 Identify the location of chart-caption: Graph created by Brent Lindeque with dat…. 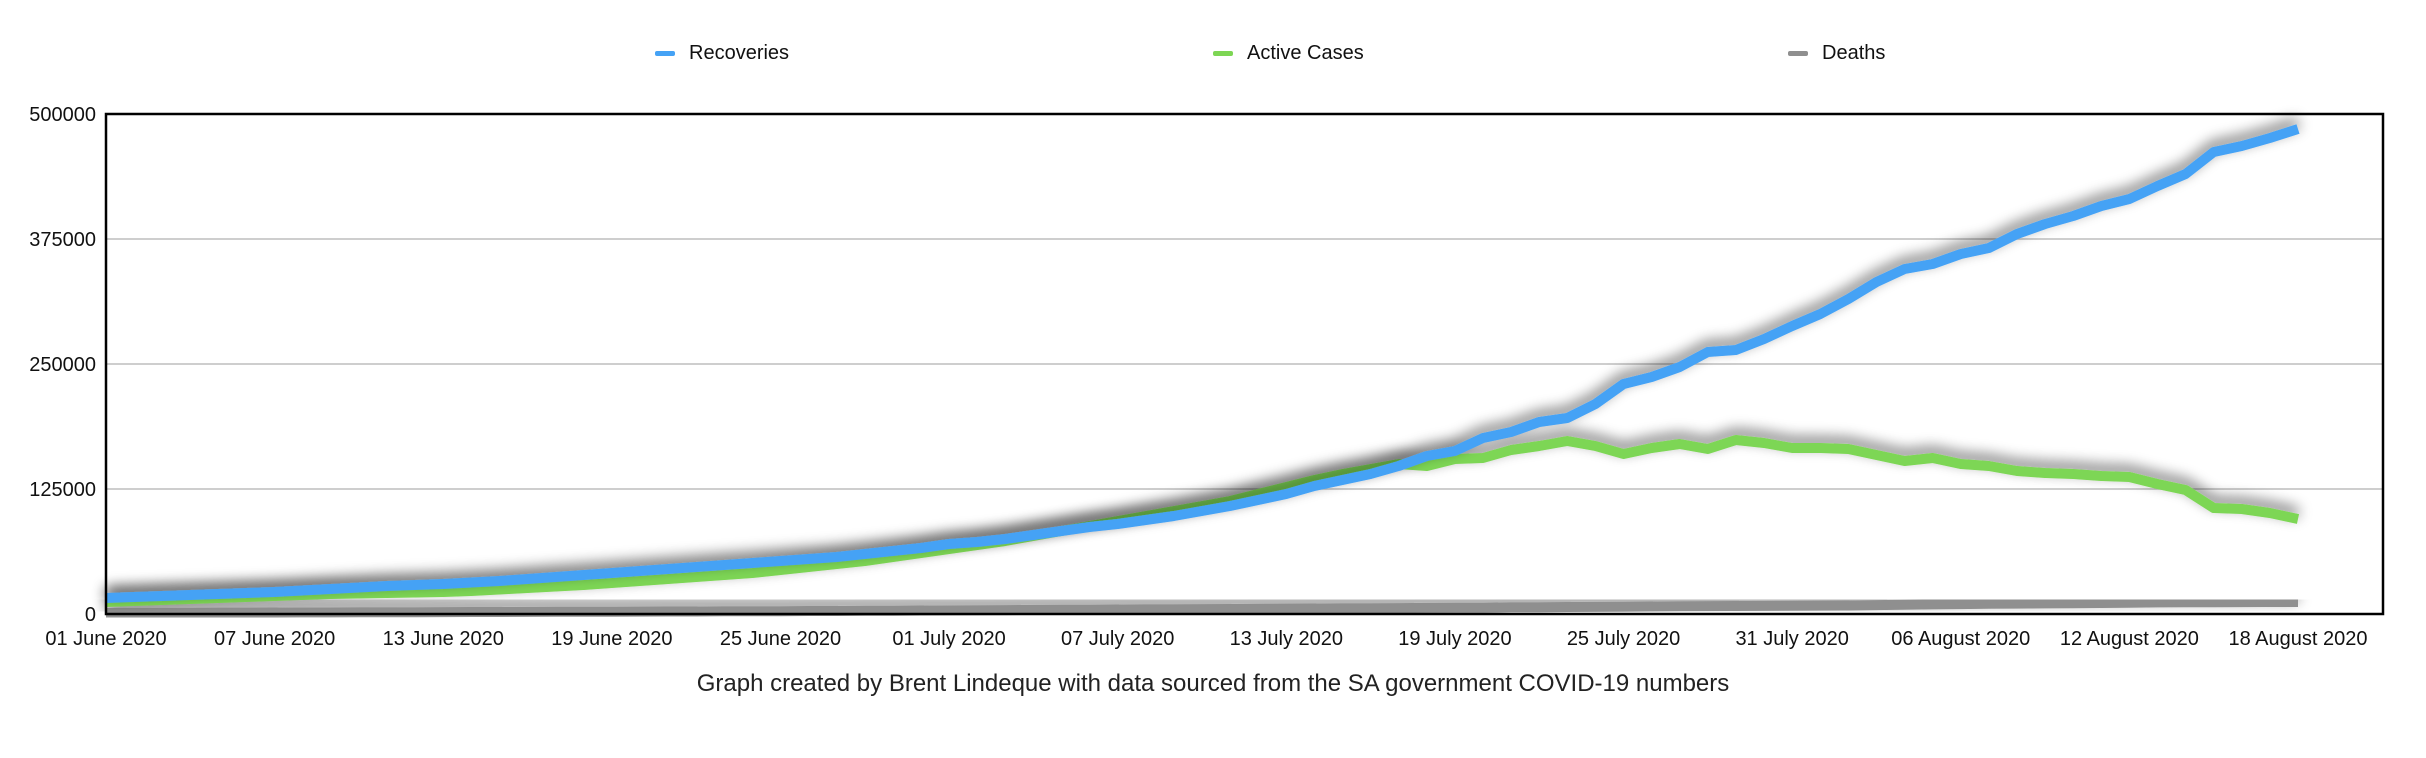
(1213, 683).